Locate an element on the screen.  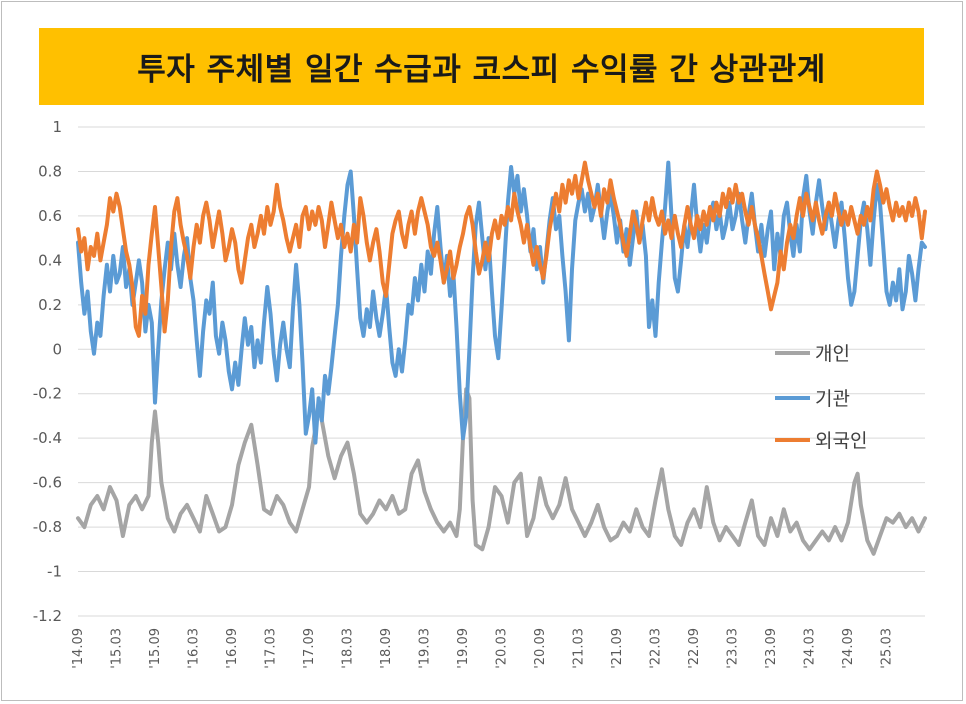
x-tick-label: '18.09 is located at coordinates (386, 648).